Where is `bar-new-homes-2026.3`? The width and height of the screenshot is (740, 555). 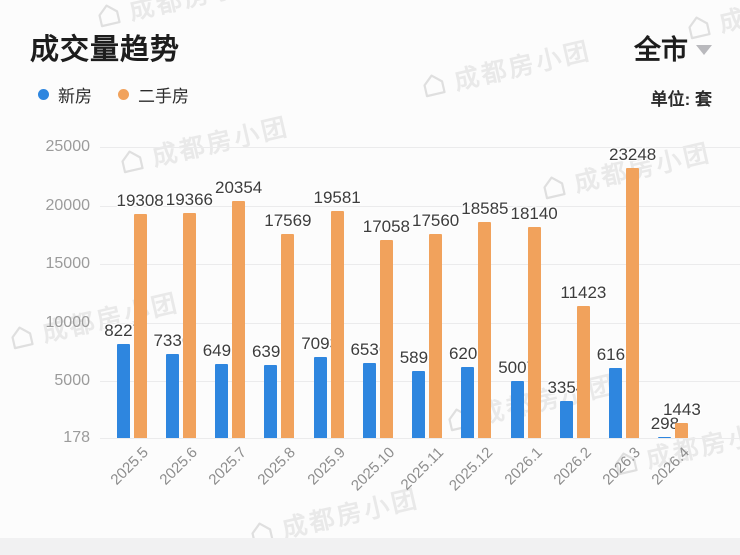
bar-new-homes-2026.3 is located at coordinates (616, 402).